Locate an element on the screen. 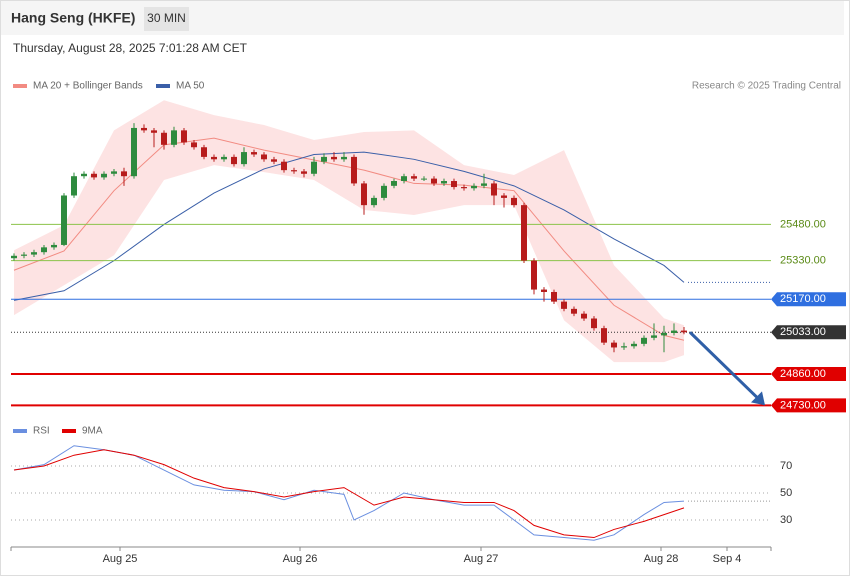  target-arrowhead is located at coordinates (758, 398).